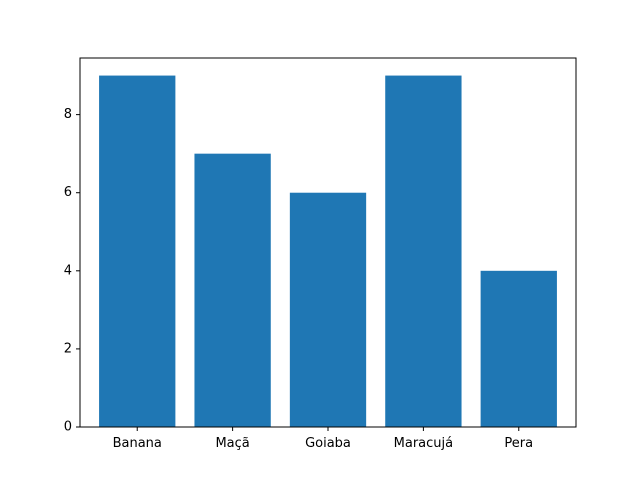 The width and height of the screenshot is (640, 480). What do you see at coordinates (423, 443) in the screenshot?
I see `x-tick-label: Maracujá` at bounding box center [423, 443].